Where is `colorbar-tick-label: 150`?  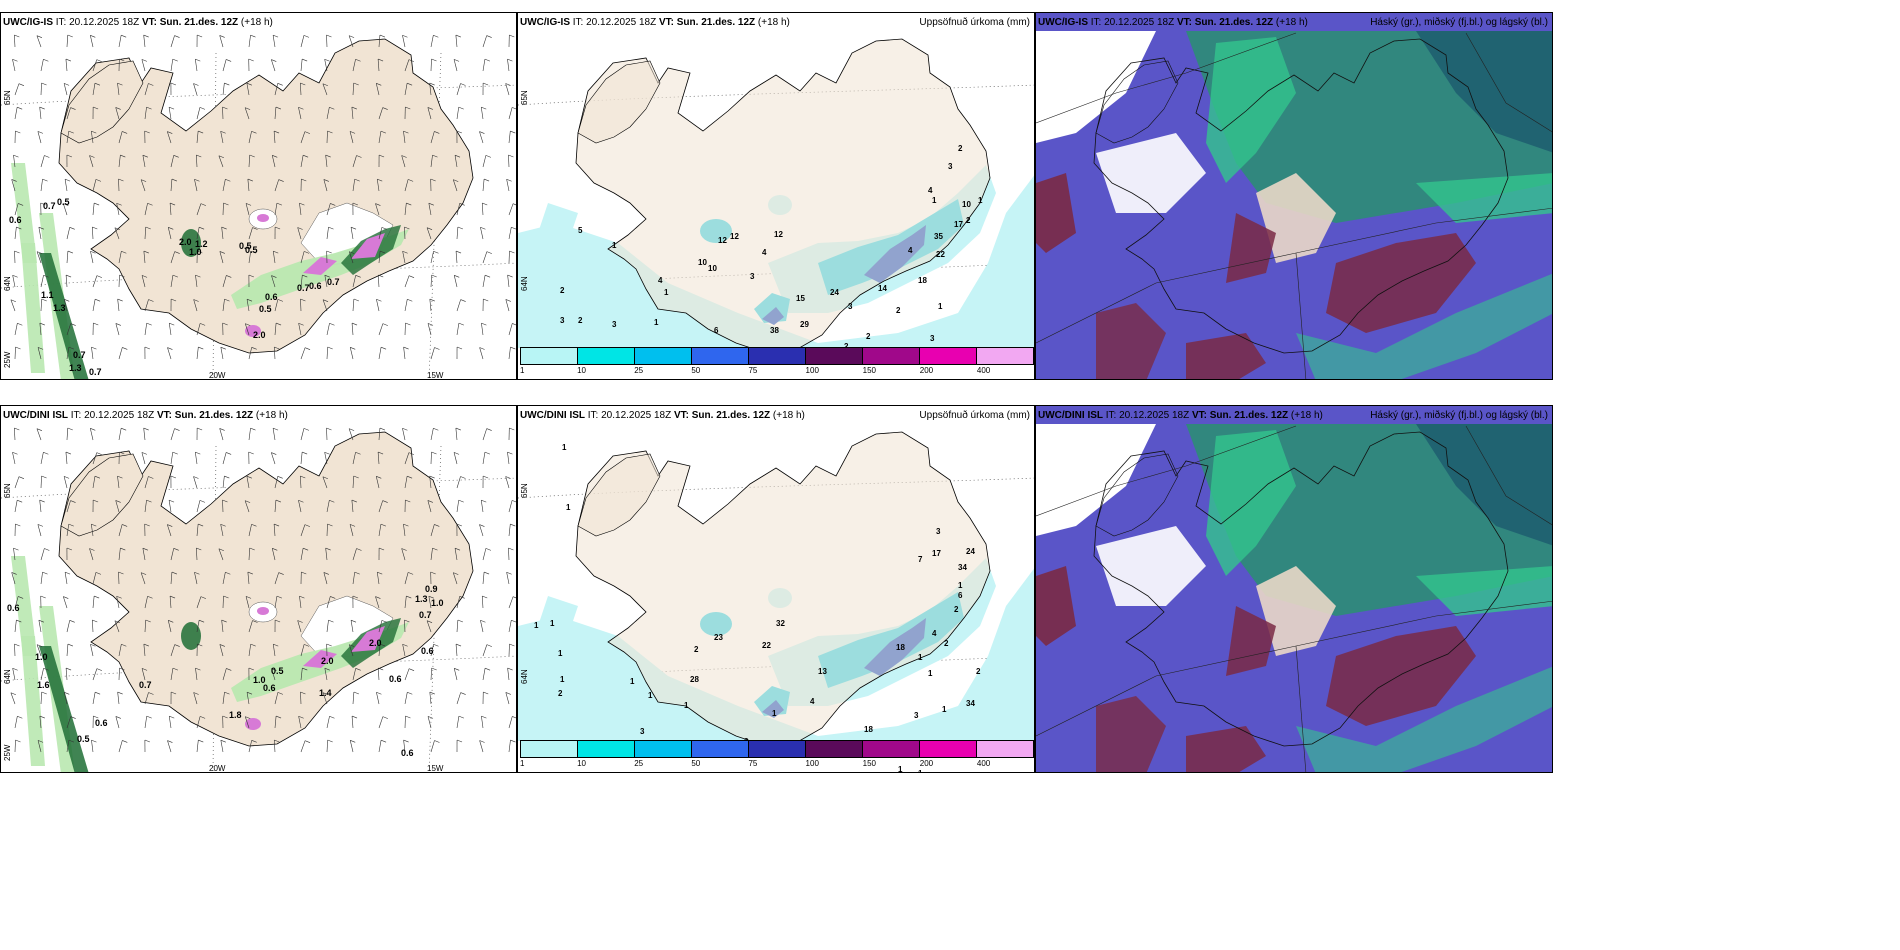 colorbar-tick-label: 150 is located at coordinates (869, 370).